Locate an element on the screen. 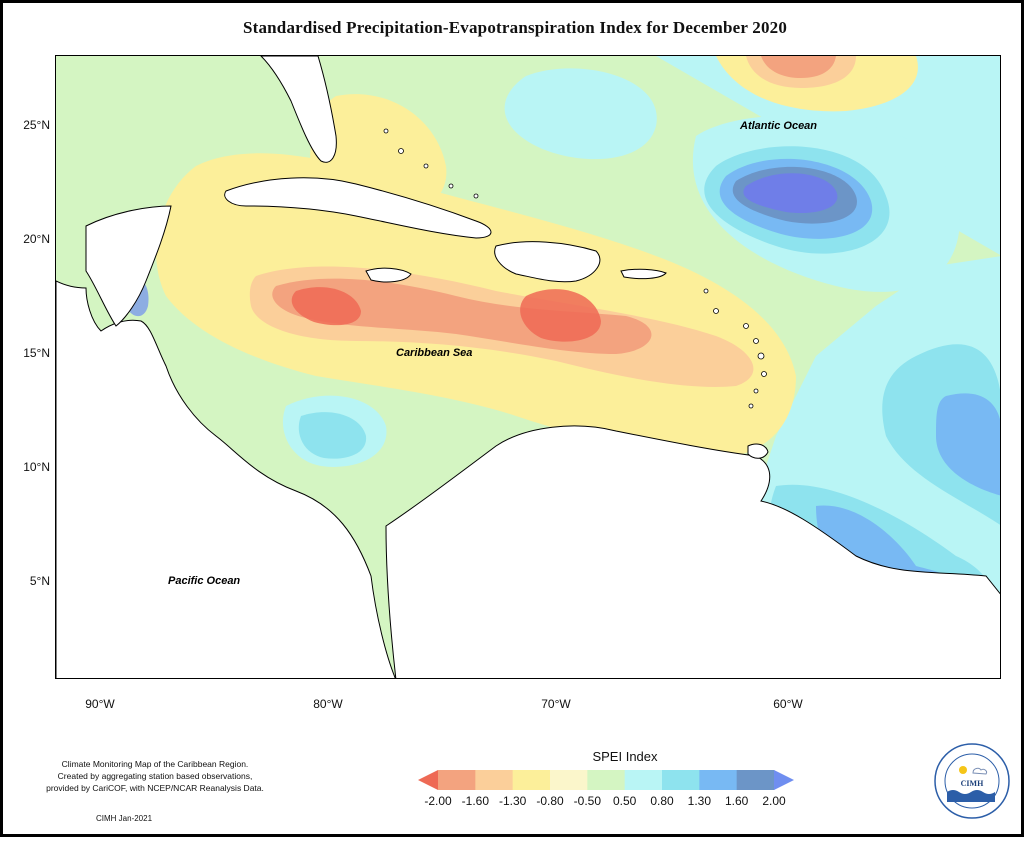 The image size is (1030, 843). y-axis-label-10n: 10°N is located at coordinates (36, 467).